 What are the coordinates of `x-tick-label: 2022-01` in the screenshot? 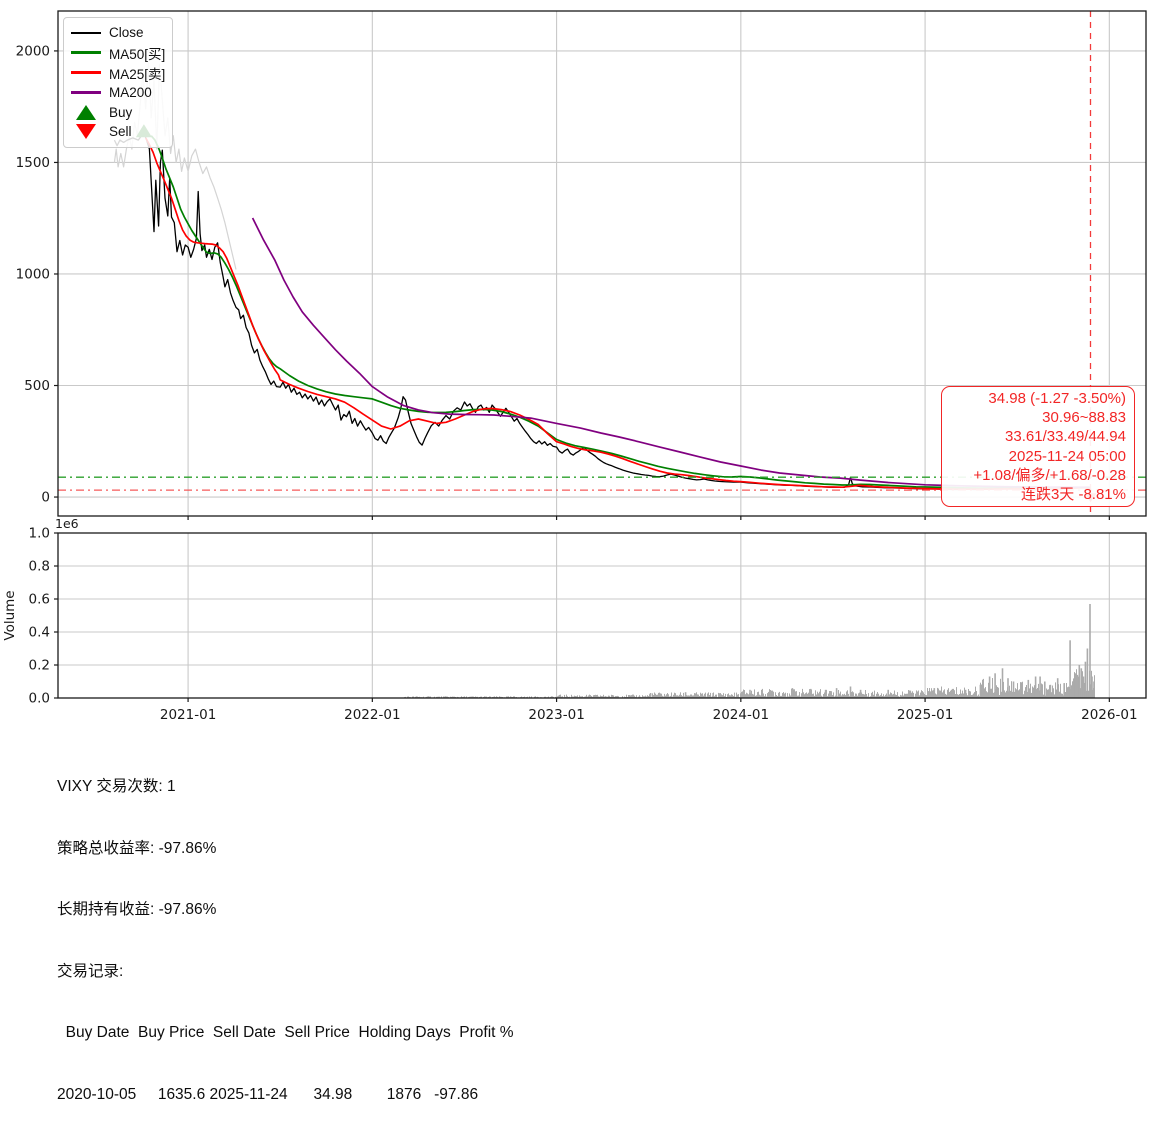 It's located at (372, 715).